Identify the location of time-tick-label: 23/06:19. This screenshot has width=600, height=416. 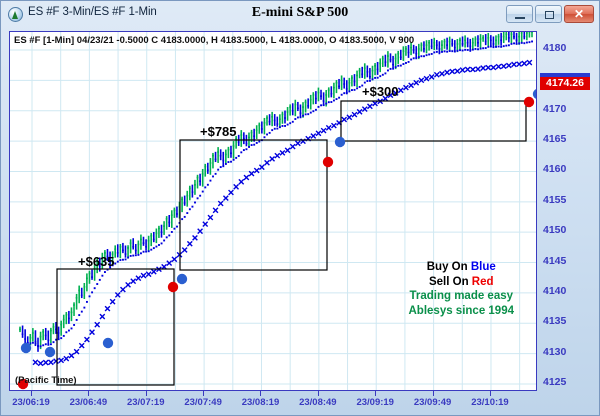
(31, 402).